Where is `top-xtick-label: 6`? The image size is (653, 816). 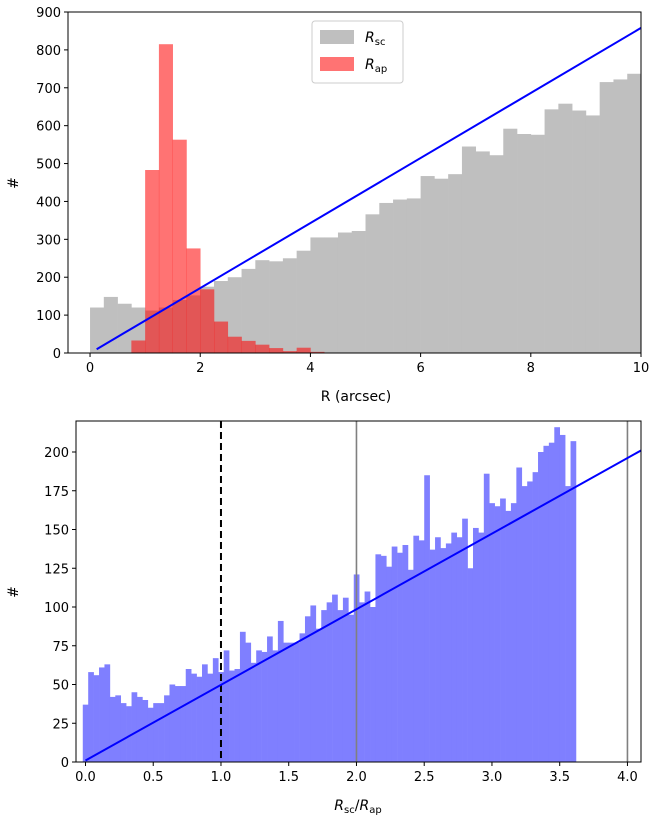
top-xtick-label: 6 is located at coordinates (420, 368).